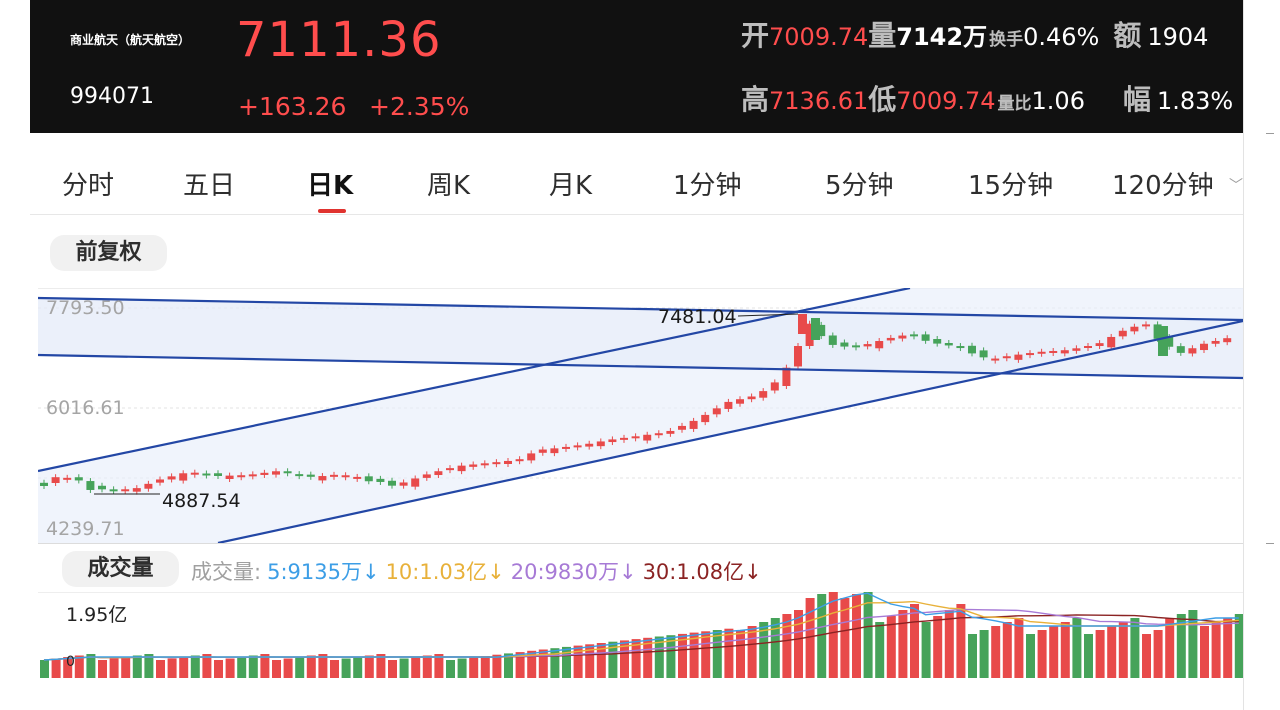 The image size is (1280, 710). Describe the element at coordinates (1127, 35) in the screenshot. I see `amount-label: 额` at that location.